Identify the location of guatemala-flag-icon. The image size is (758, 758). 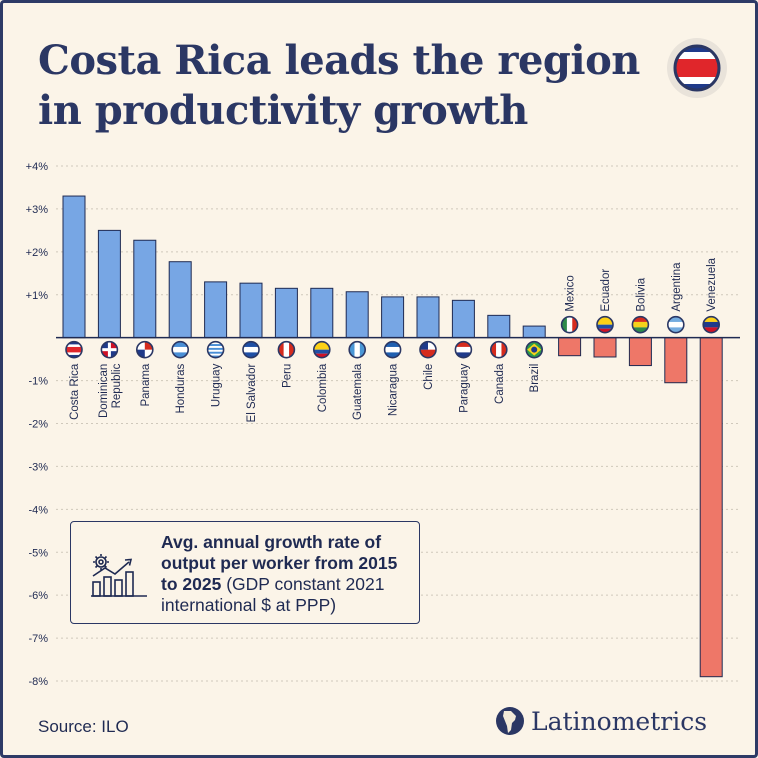
(357, 349).